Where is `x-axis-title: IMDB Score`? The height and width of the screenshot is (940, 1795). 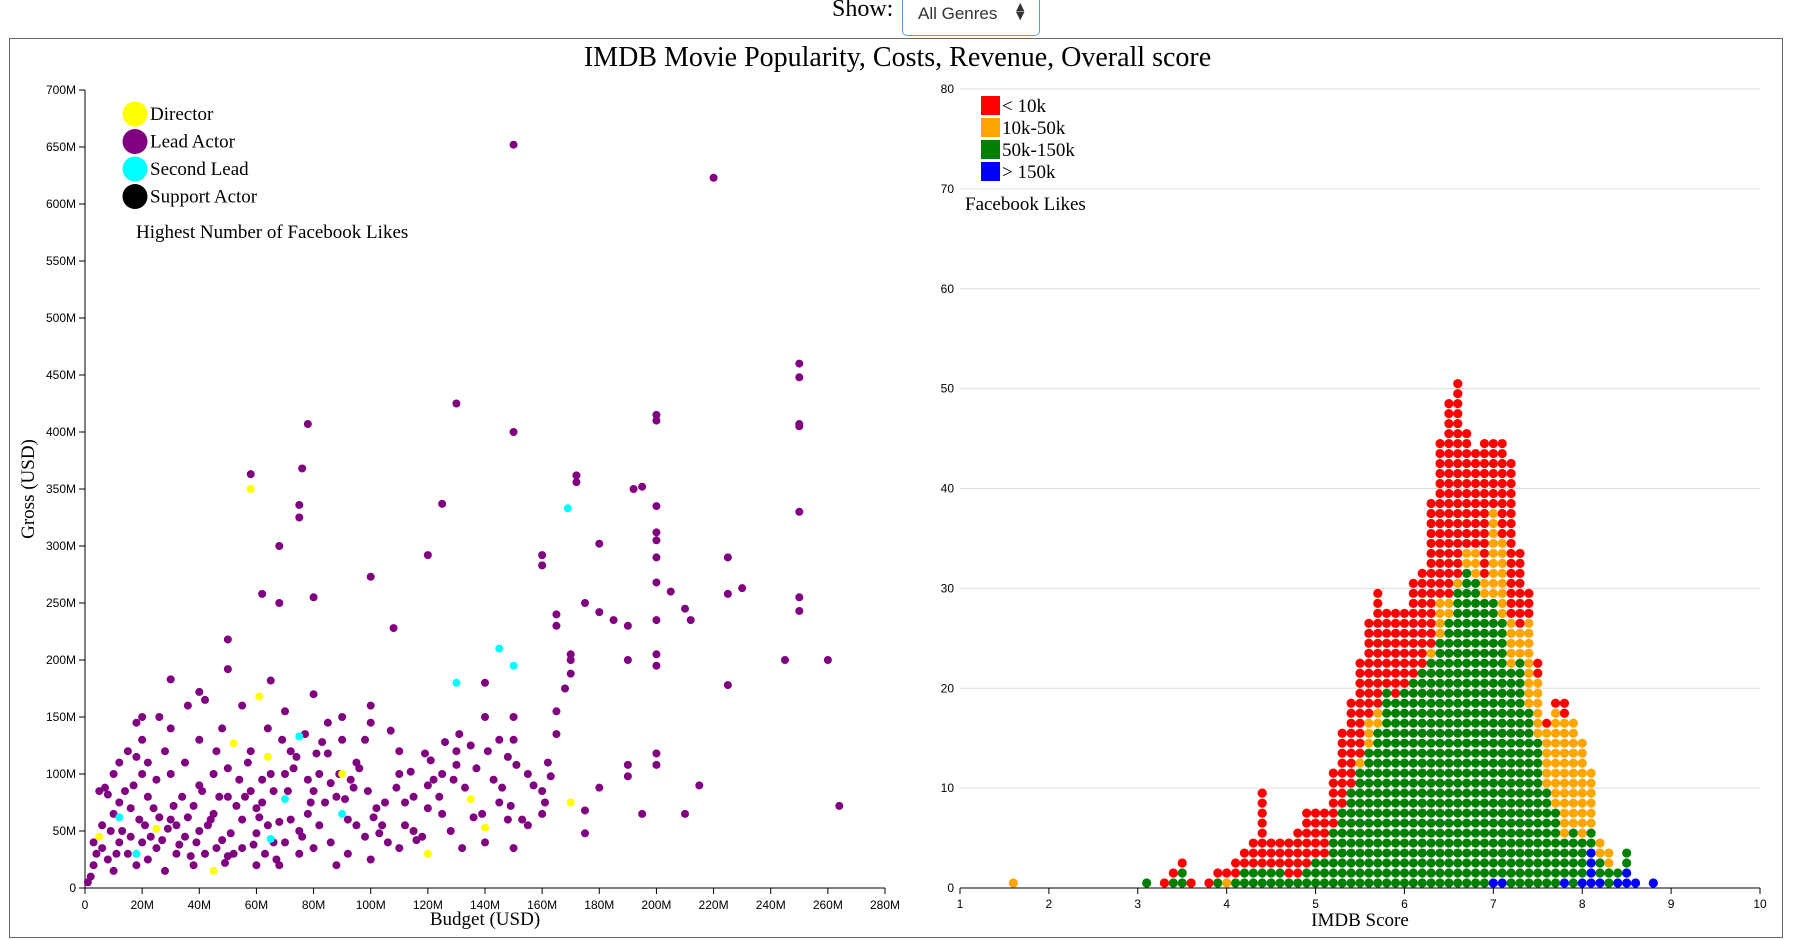 x-axis-title: IMDB Score is located at coordinates (1360, 920).